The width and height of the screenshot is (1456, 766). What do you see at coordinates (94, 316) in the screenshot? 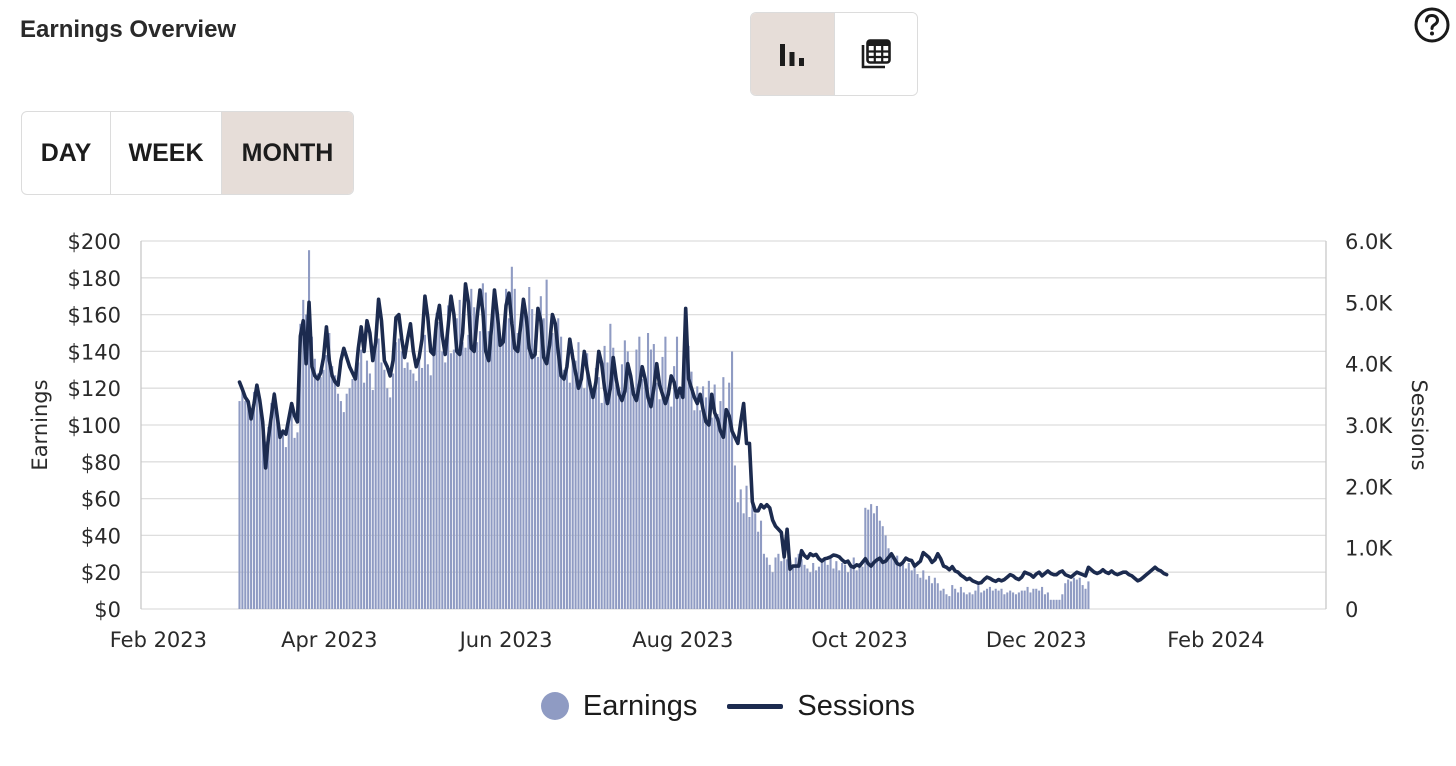
I see `y-left-tick-label: $160` at bounding box center [94, 316].